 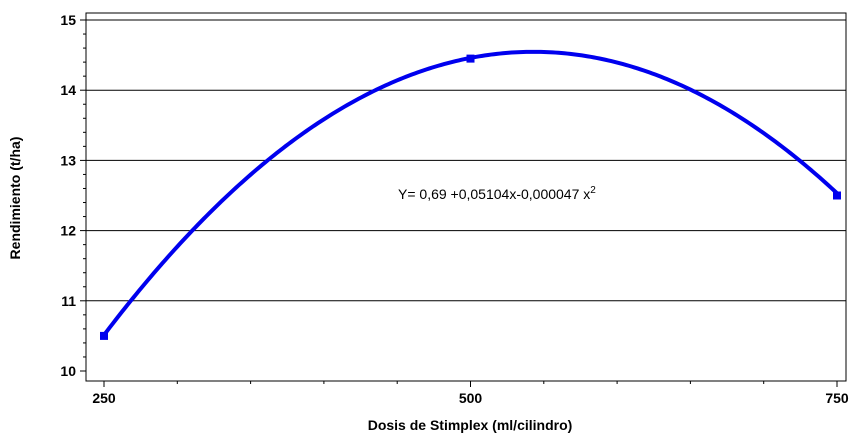 I want to click on y-tick-label: 13, so click(x=68, y=160).